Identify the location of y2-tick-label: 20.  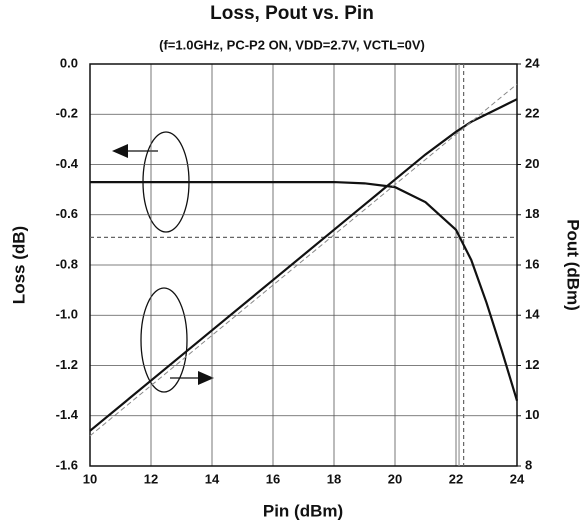
(532, 163).